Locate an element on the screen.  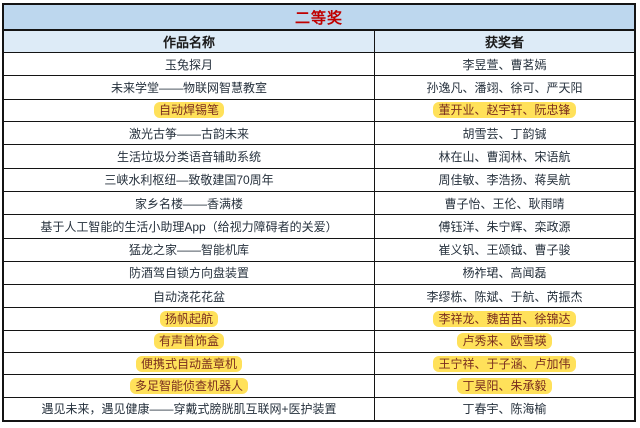
winners-cell: 李缪栋、陈斌、于航、芮振杰 is located at coordinates (504, 296).